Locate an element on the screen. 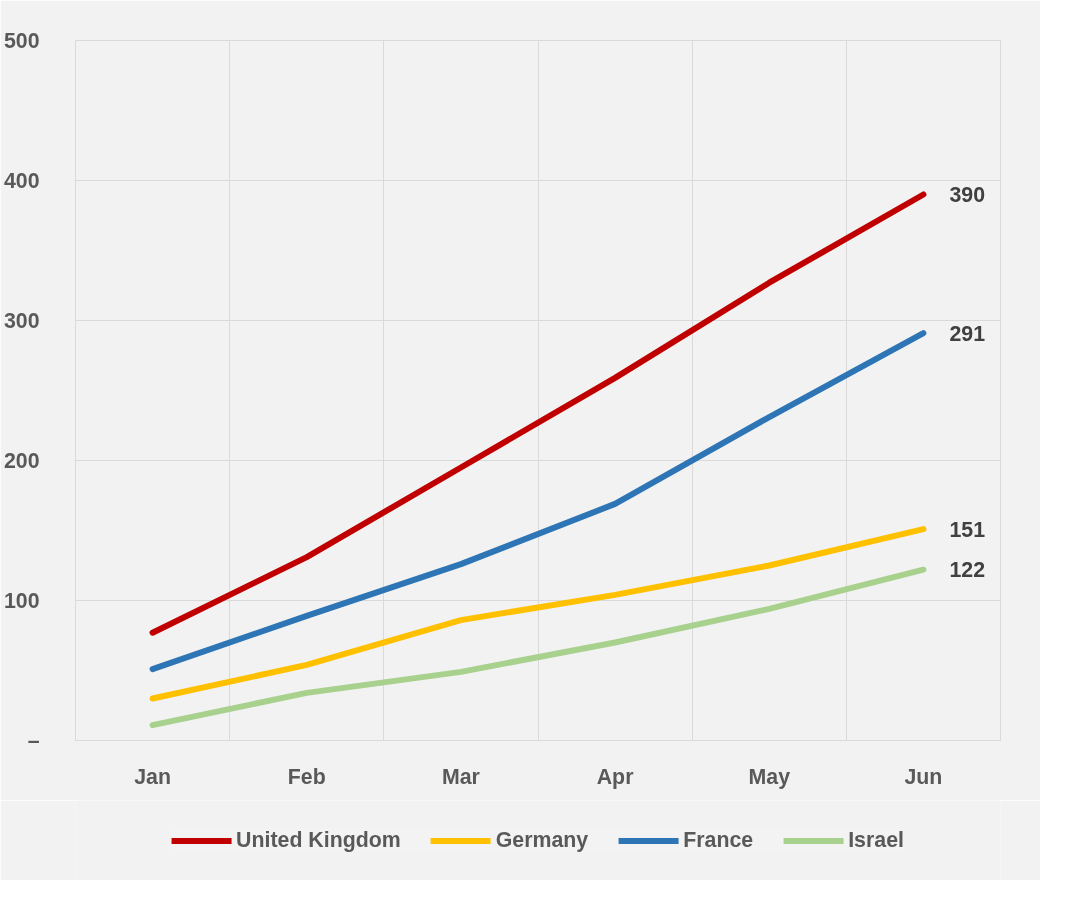 The image size is (1066, 910). data-label: 390 is located at coordinates (967, 195).